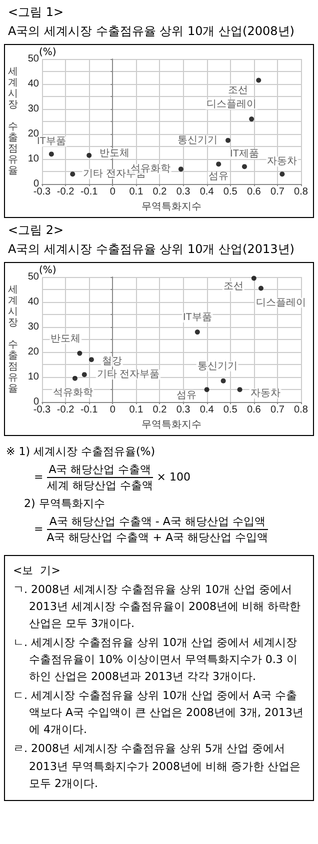  What do you see at coordinates (100, 485) in the screenshot?
I see `text: 세계 해당산업 수출액` at bounding box center [100, 485].